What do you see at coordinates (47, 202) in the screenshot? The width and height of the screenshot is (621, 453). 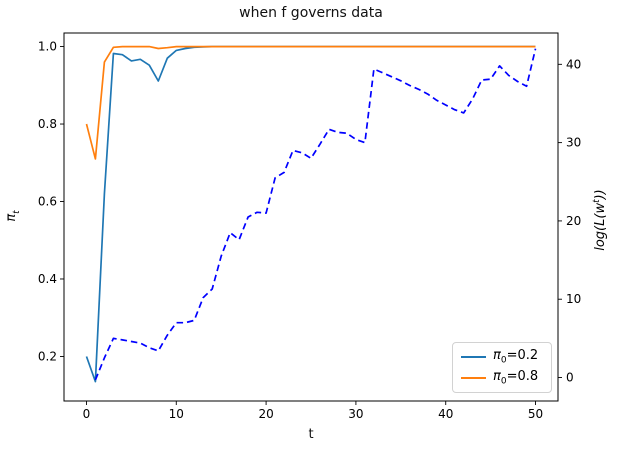 I see `y-left-tick-label: 0.6` at bounding box center [47, 202].